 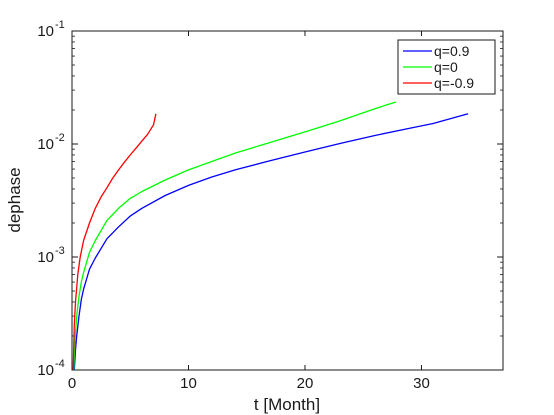 What do you see at coordinates (60, 364) in the screenshot?
I see `y-tick-exponent: -4` at bounding box center [60, 364].